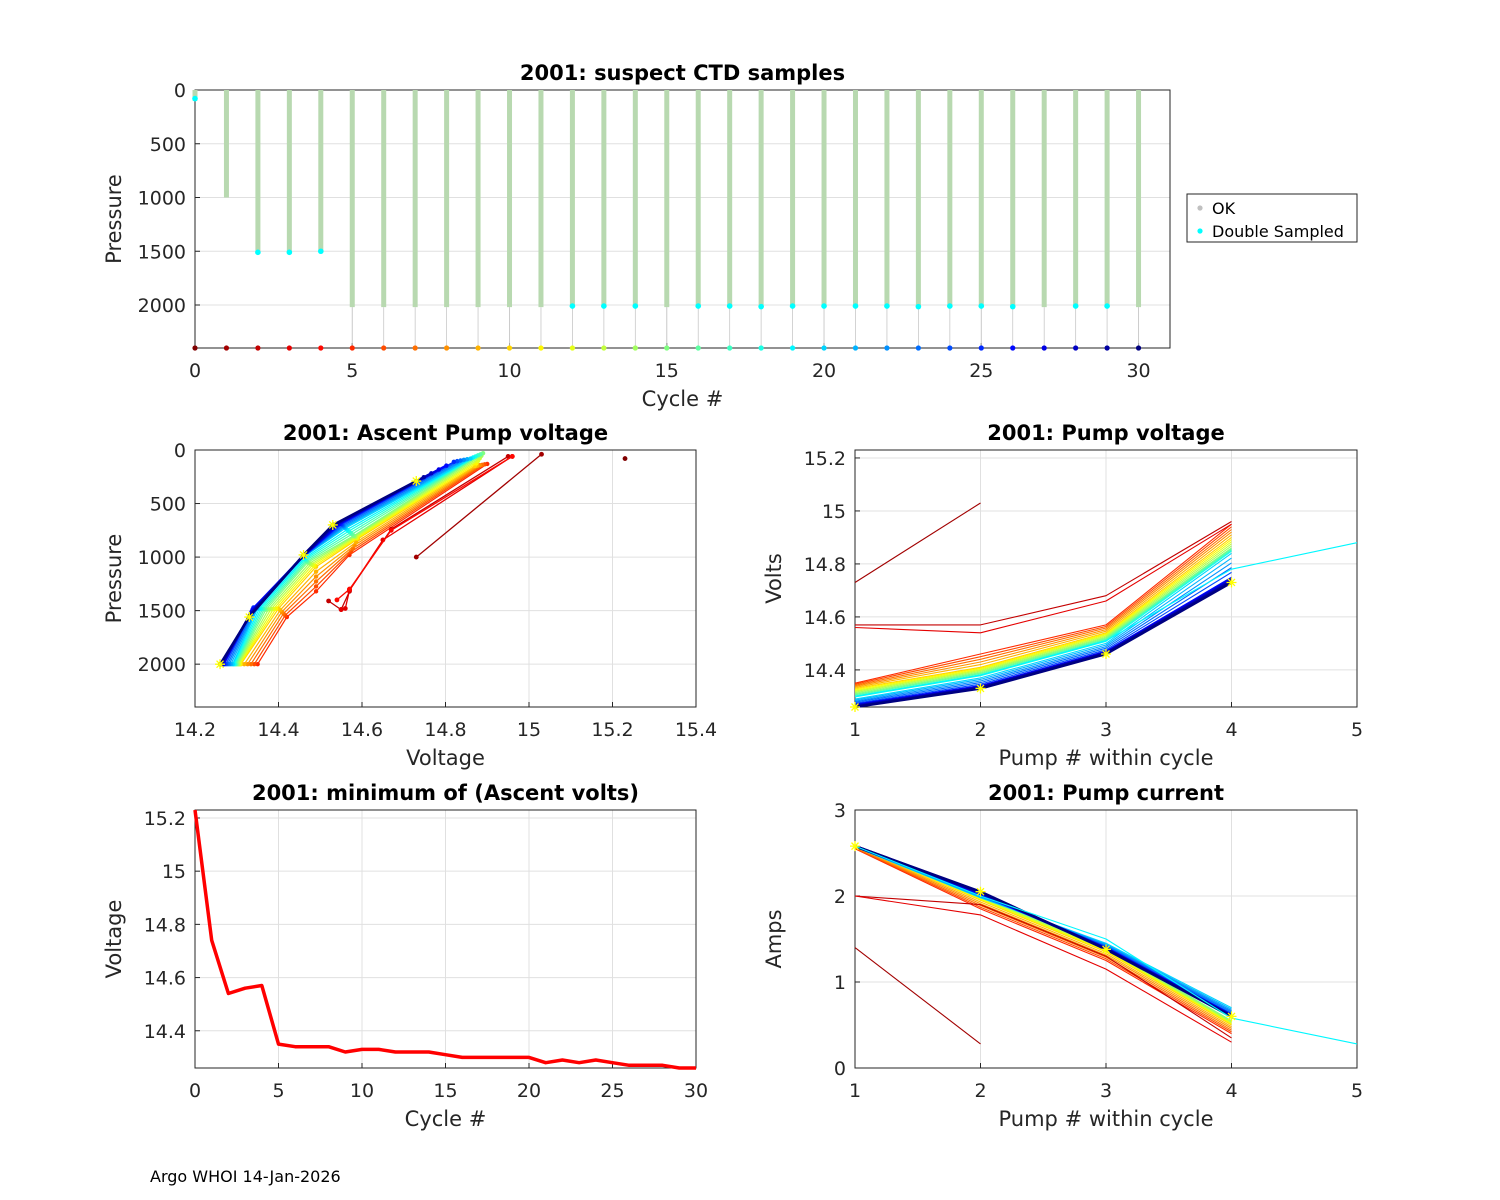 The image size is (1500, 1200). What do you see at coordinates (114, 939) in the screenshot?
I see `y-axis-label: Voltage` at bounding box center [114, 939].